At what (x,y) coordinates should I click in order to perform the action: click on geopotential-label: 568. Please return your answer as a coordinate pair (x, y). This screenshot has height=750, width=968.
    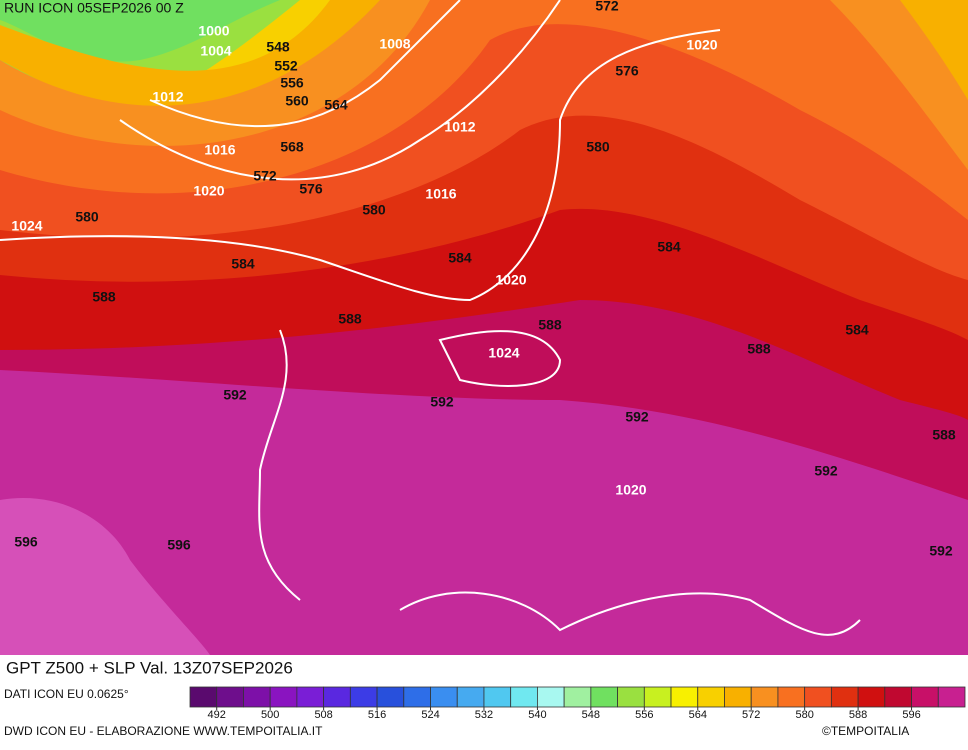
    Looking at the image, I should click on (292, 147).